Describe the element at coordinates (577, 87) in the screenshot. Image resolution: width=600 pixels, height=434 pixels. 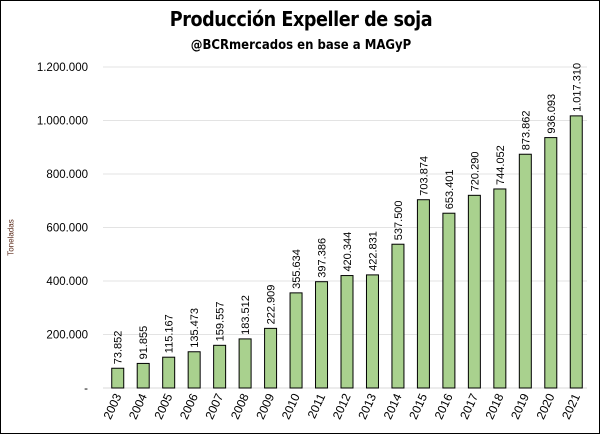
I see `data-label: 1.017.310` at that location.